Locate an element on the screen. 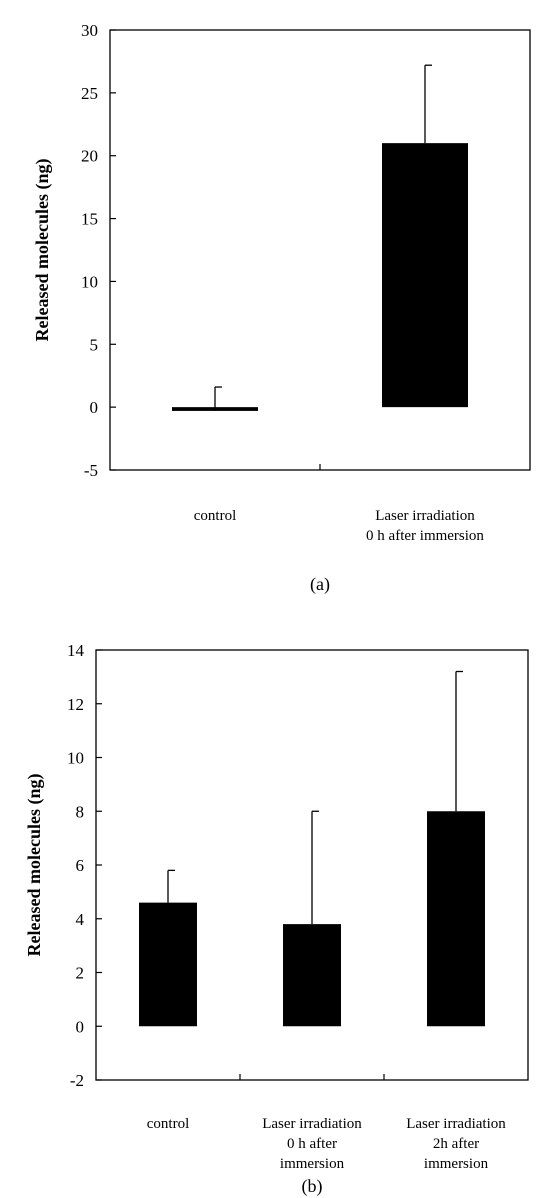 Image resolution: width=537 pixels, height=1198 pixels. x-category-label-line: 0 h after is located at coordinates (312, 1144).